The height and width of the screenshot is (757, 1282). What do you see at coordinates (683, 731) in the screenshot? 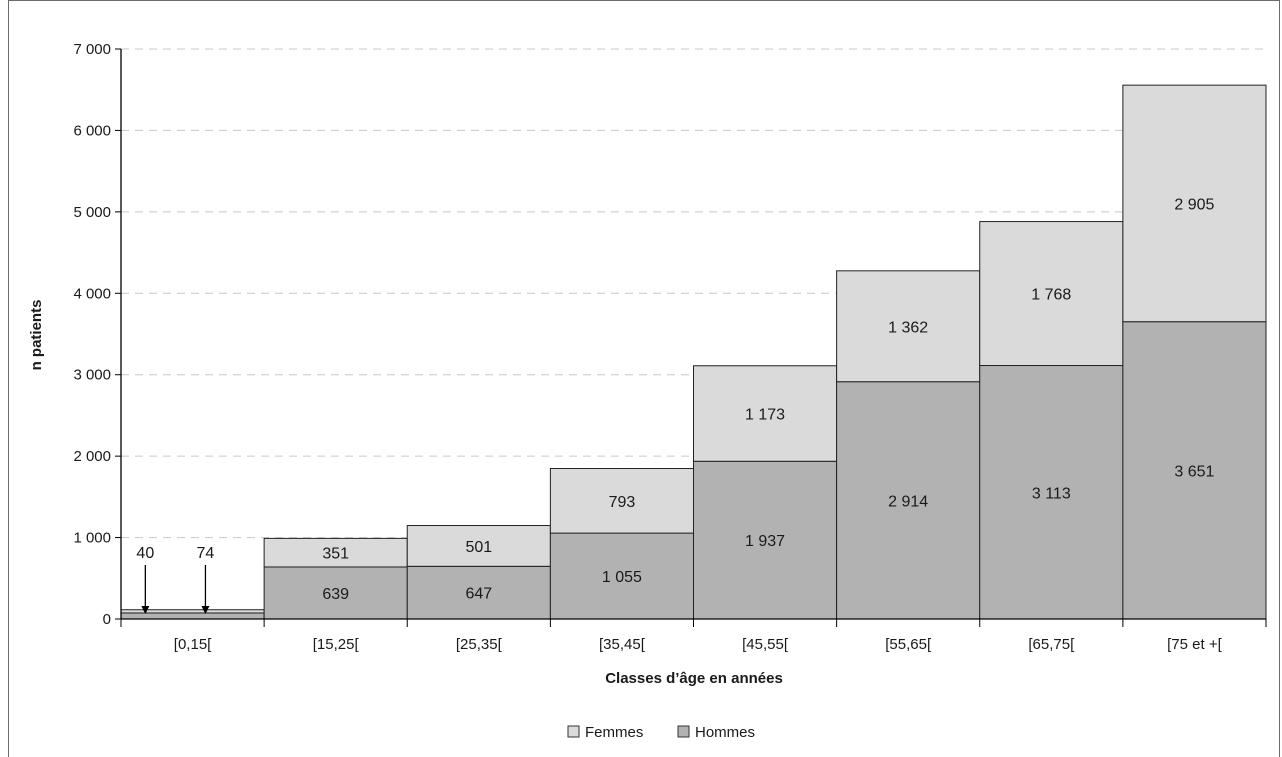
I see `legend-swatch-hommes` at bounding box center [683, 731].